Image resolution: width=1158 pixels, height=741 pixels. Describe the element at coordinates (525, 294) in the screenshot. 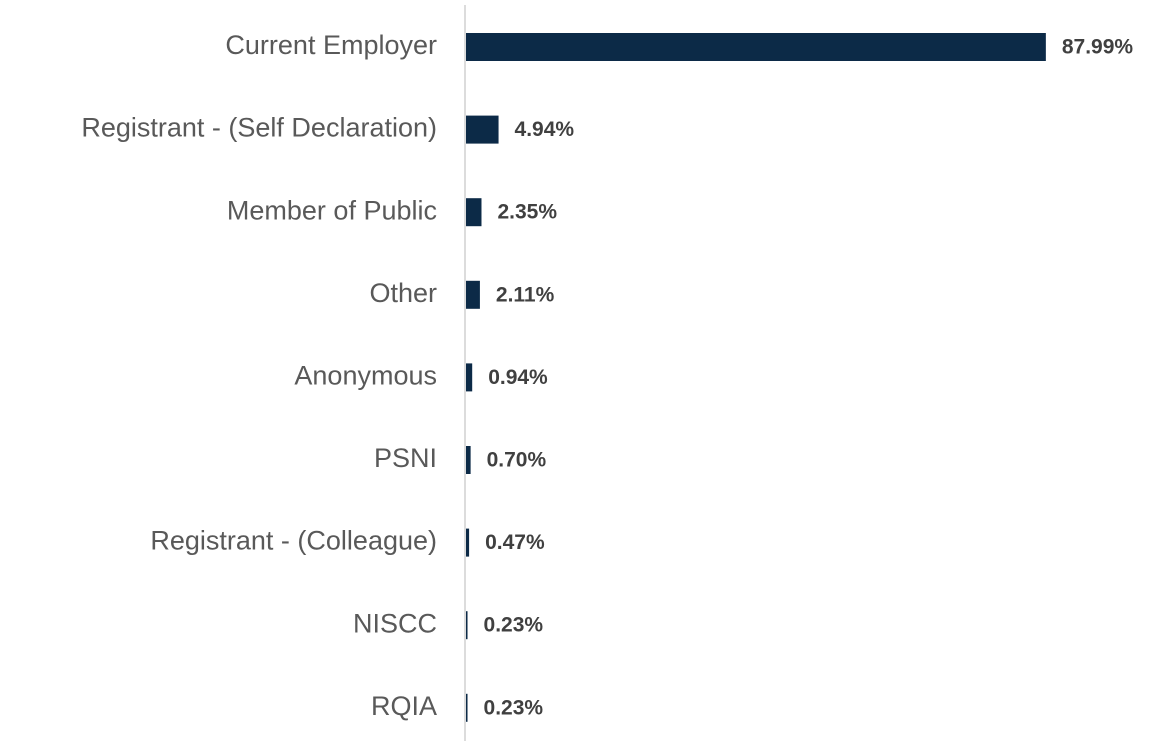

I see `value-label: 2.11%` at that location.